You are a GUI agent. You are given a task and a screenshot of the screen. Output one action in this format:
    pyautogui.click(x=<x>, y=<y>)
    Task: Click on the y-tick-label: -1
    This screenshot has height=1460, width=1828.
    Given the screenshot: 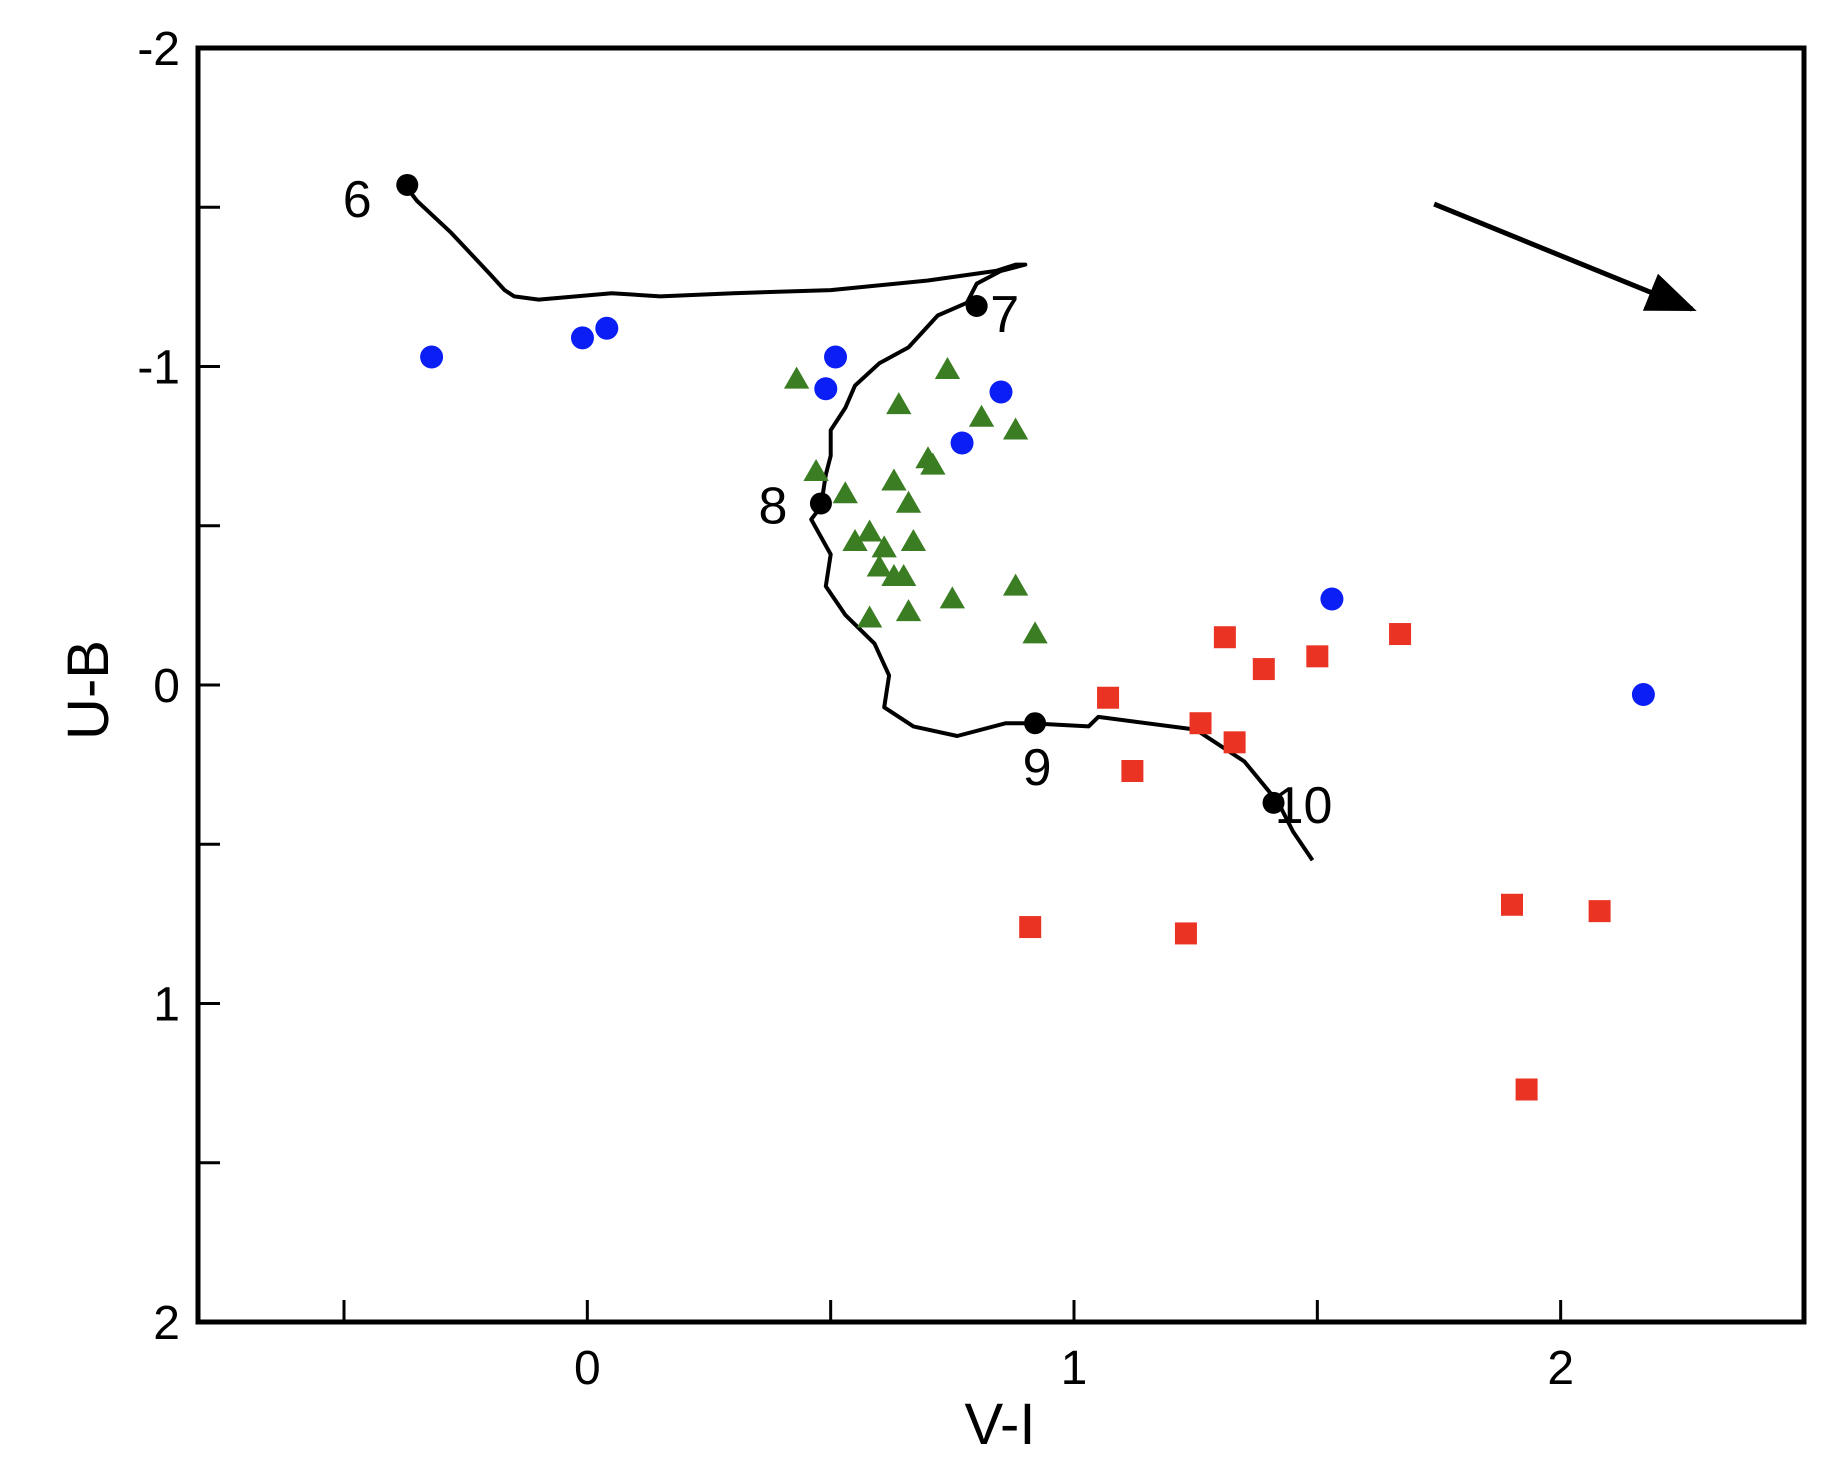 What is the action you would take?
    pyautogui.click(x=158, y=368)
    